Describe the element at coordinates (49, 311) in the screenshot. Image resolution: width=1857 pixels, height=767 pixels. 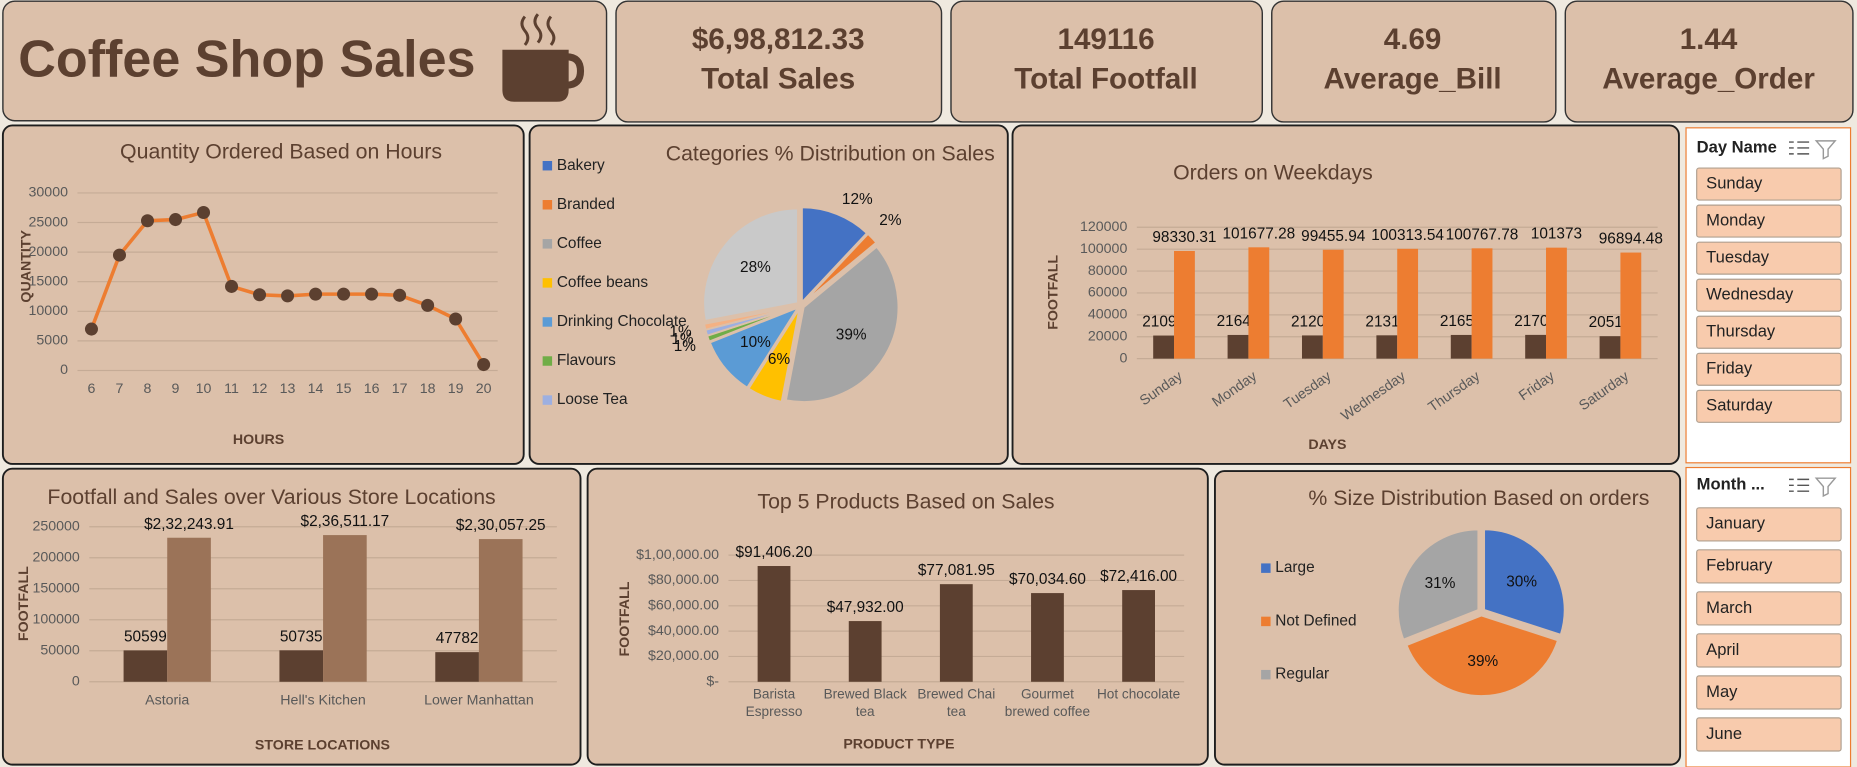
I see `y-tick-label: 10000` at that location.